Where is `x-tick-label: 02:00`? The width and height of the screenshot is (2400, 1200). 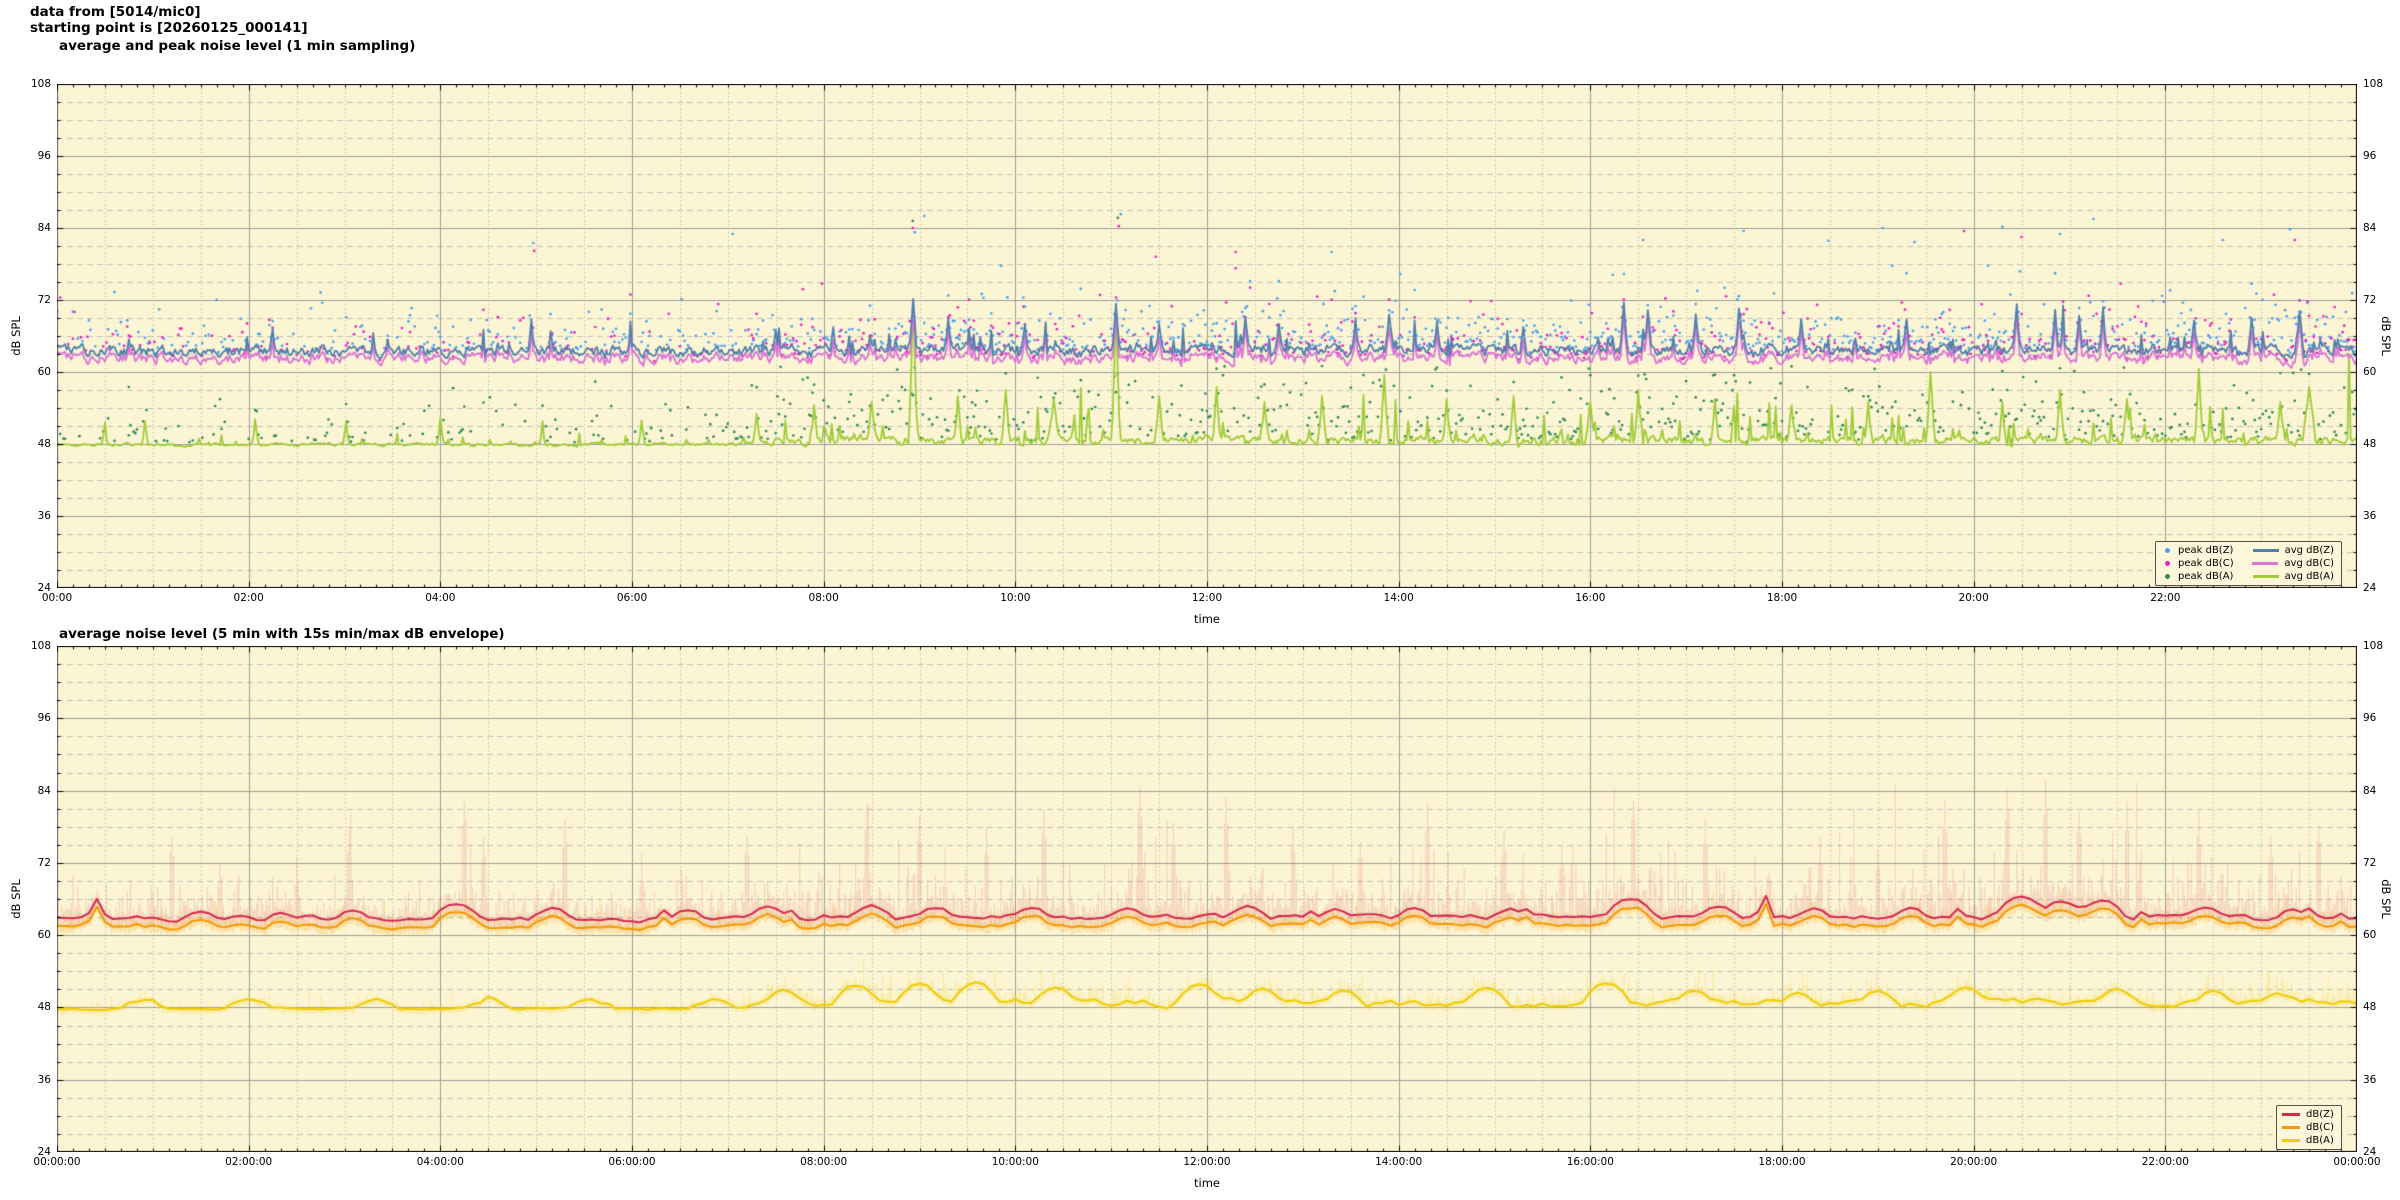 x-tick-label: 02:00 is located at coordinates (248, 598).